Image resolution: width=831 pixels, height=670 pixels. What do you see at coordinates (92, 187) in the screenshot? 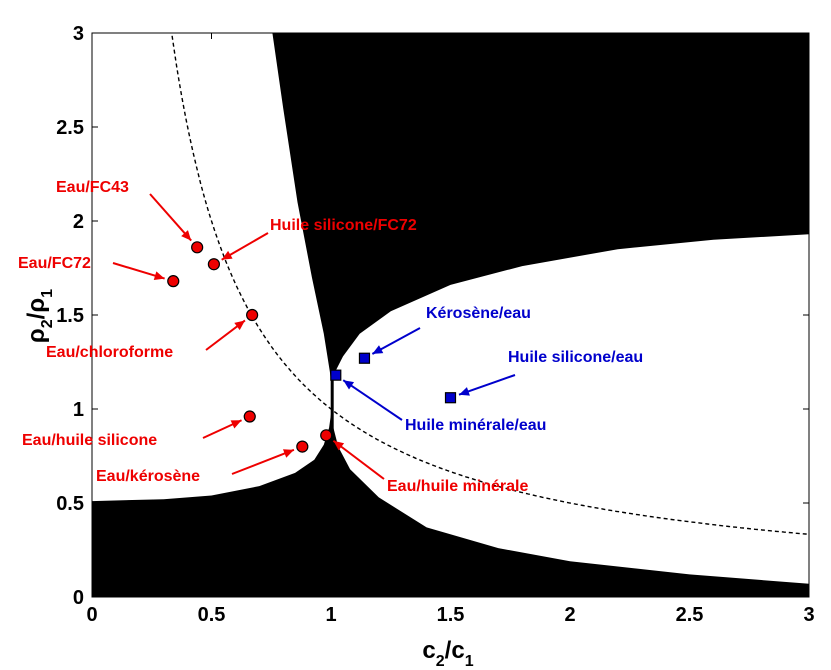
I see `point-label: Eau/FC43` at bounding box center [92, 187].